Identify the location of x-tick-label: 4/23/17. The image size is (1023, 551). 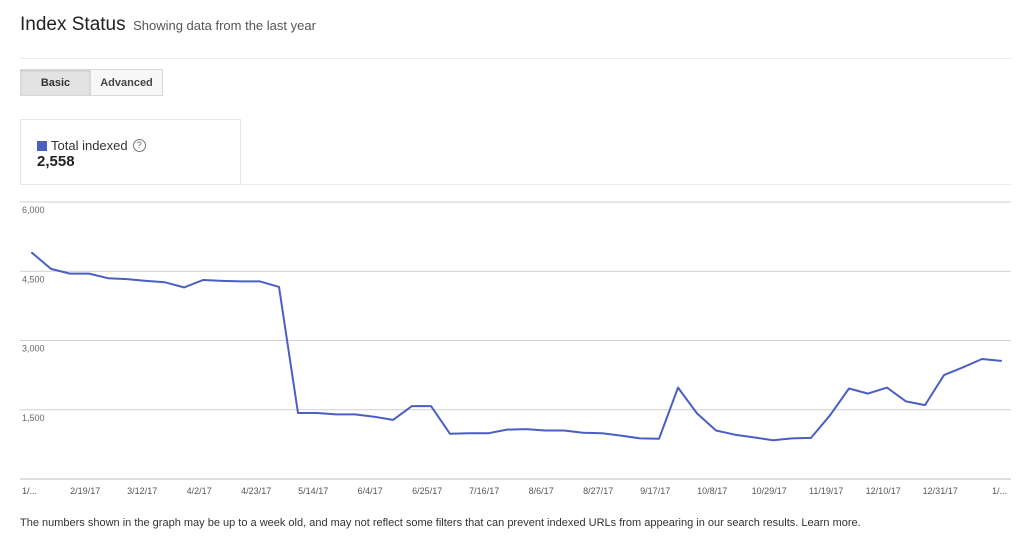
(256, 491).